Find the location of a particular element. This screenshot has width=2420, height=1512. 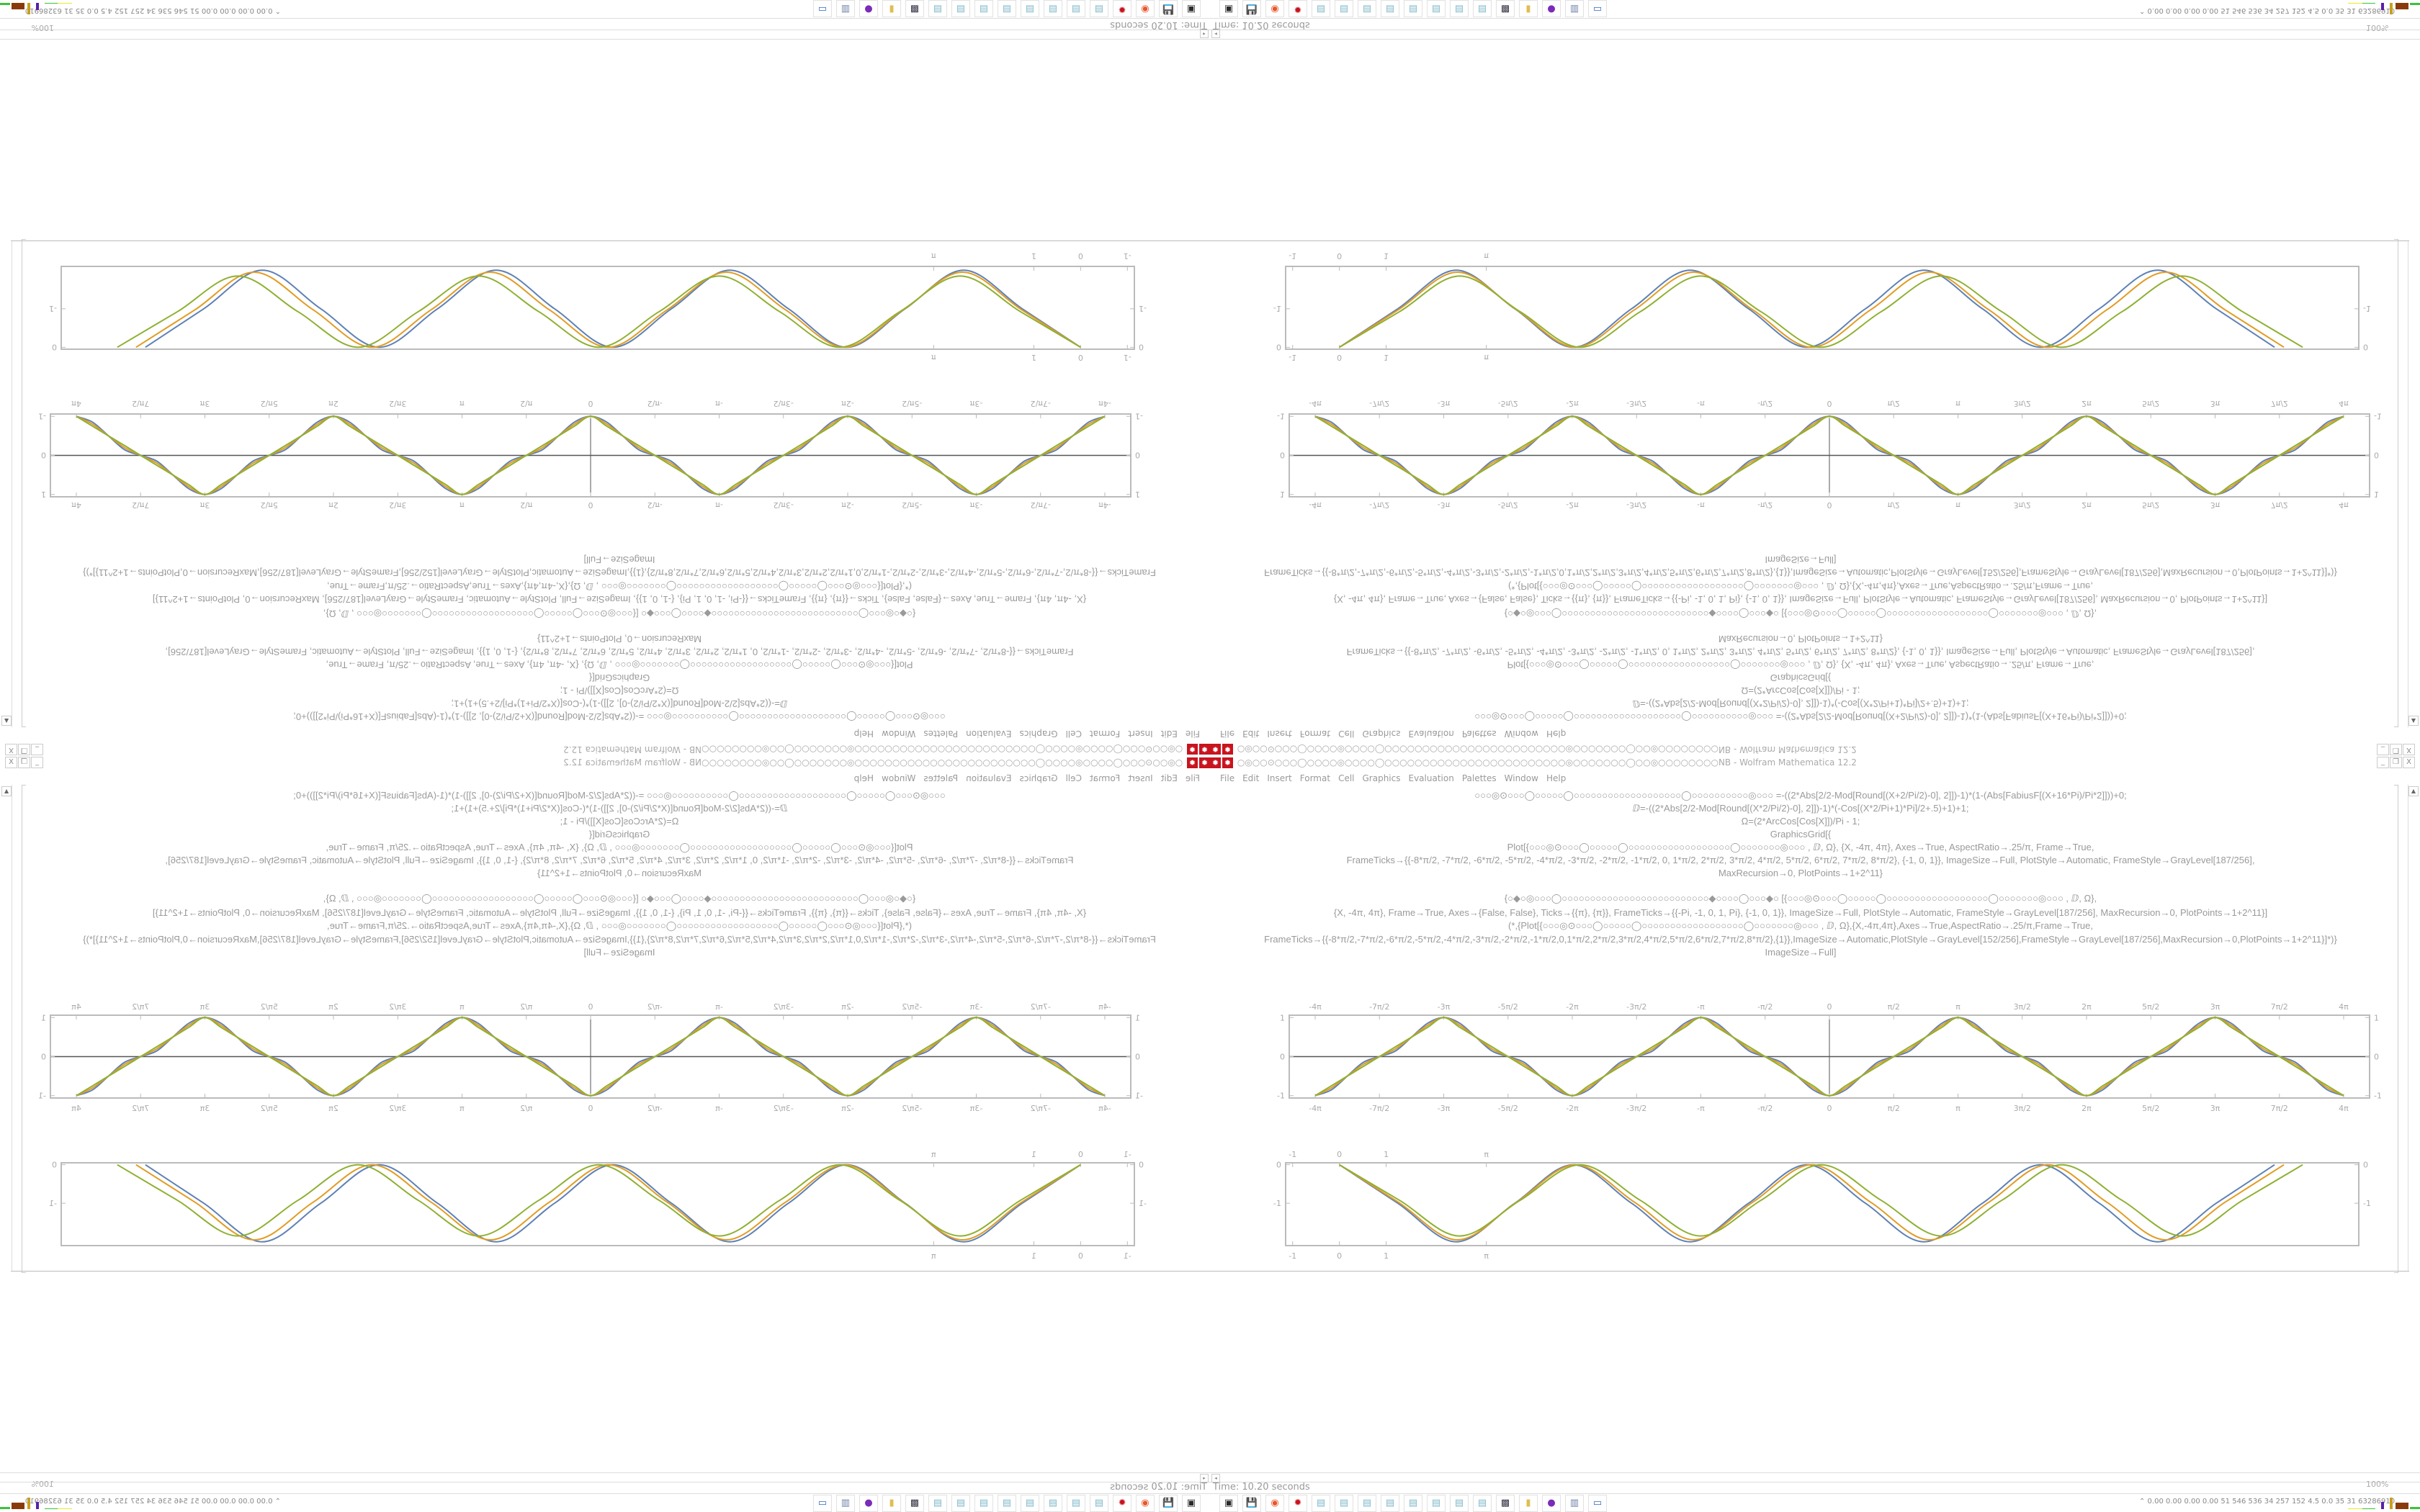

menu-file: File is located at coordinates (1227, 778).